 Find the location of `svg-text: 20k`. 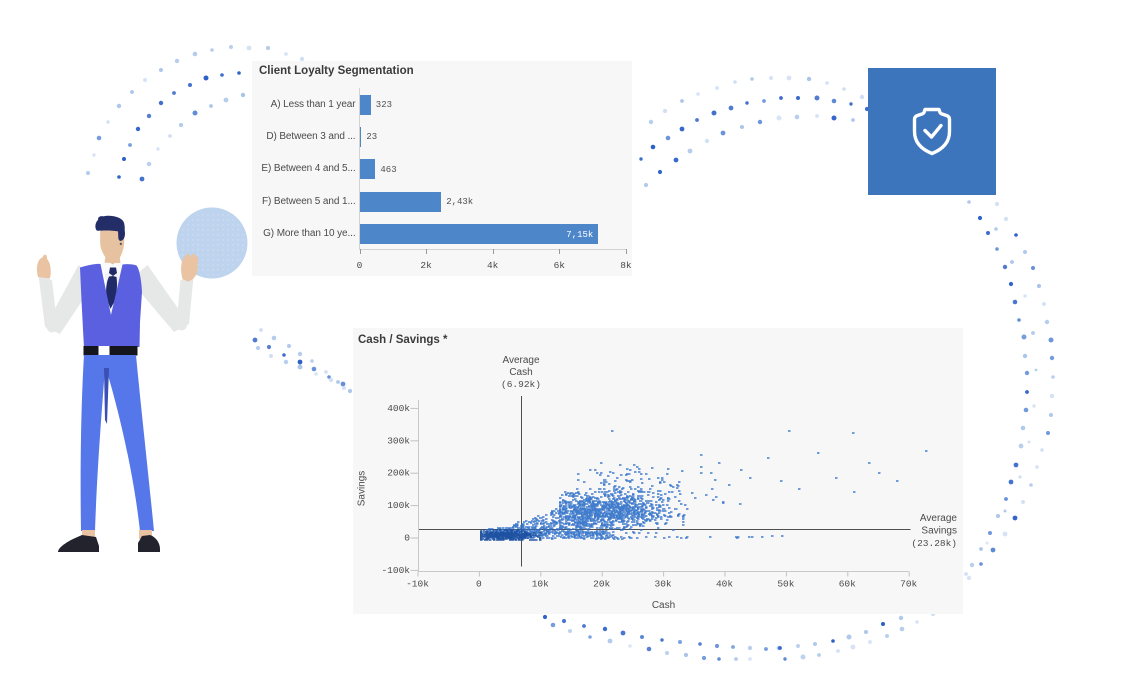

svg-text: 20k is located at coordinates (601, 583).